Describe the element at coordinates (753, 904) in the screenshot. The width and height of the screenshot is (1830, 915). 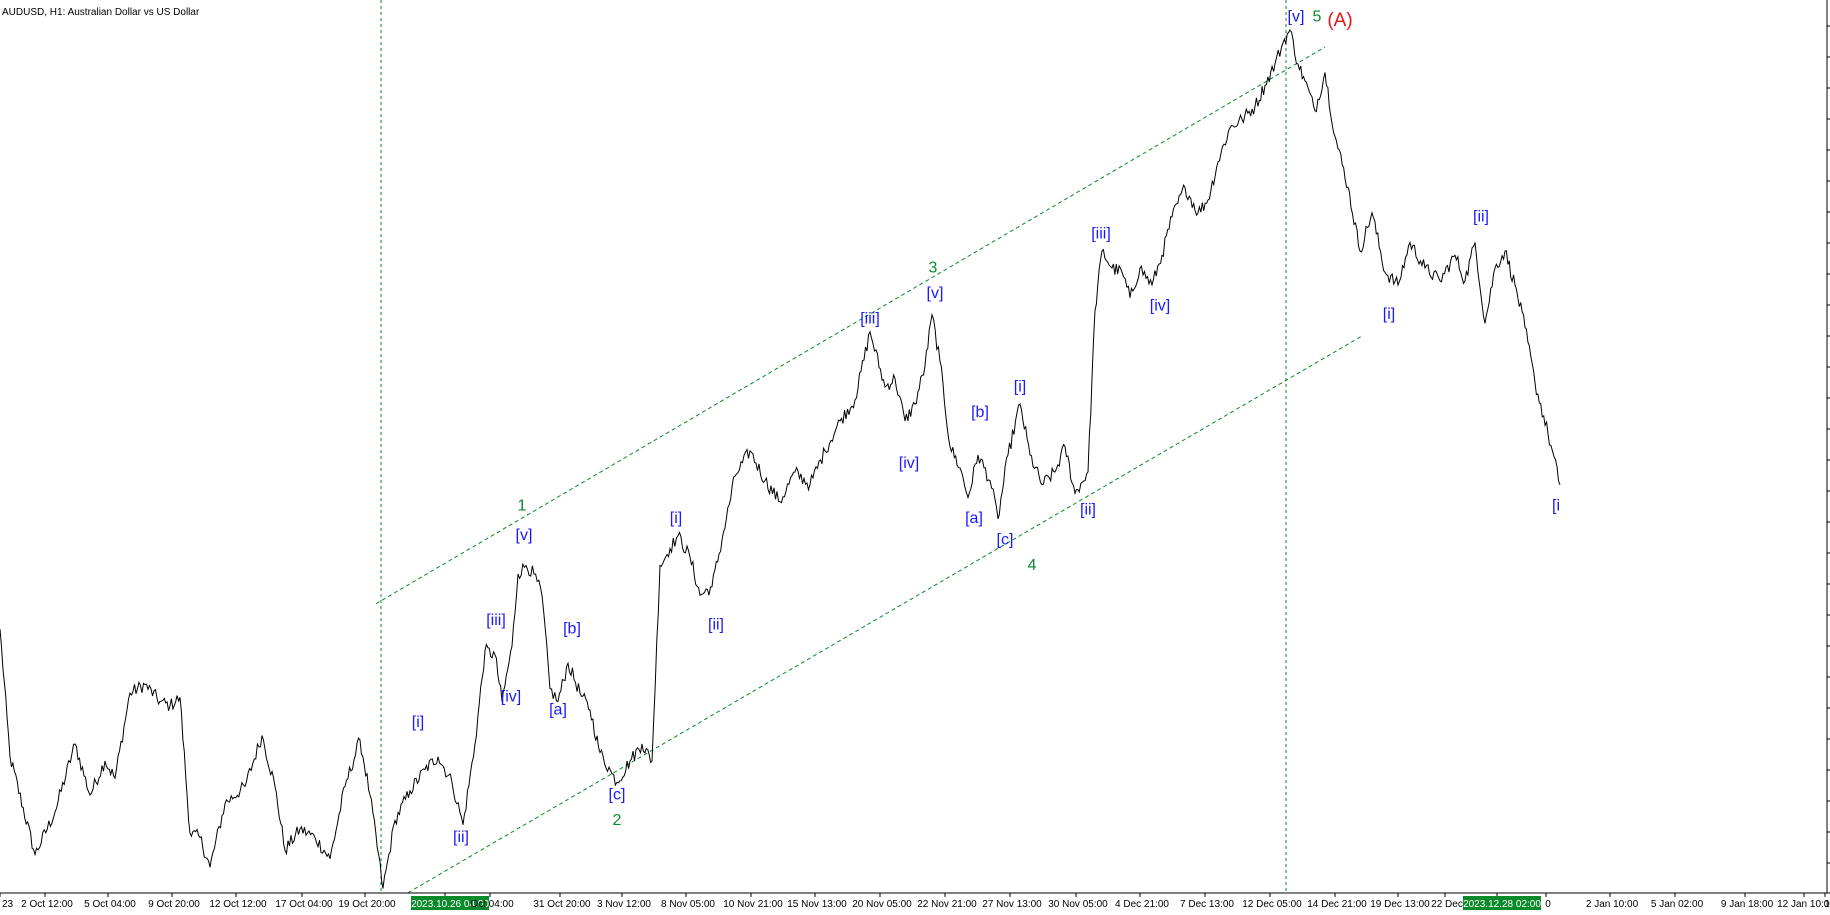
I see `x-tick-label: 10 Nov 21:00` at that location.